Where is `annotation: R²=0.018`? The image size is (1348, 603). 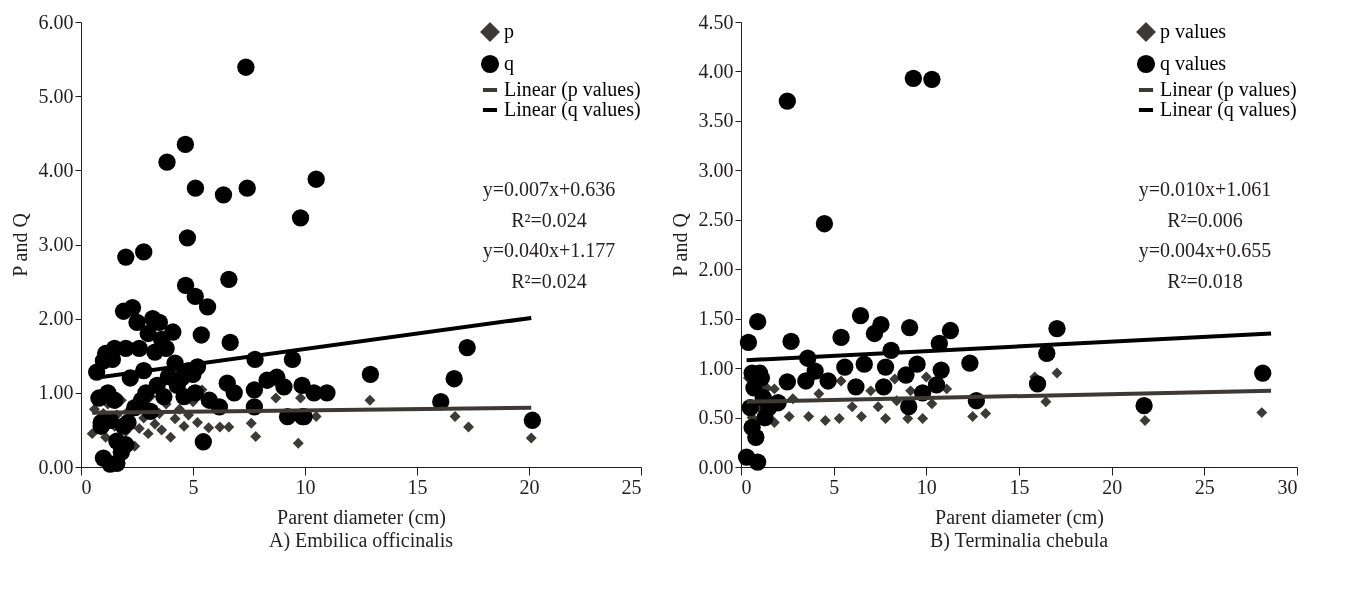 annotation: R²=0.018 is located at coordinates (1205, 280).